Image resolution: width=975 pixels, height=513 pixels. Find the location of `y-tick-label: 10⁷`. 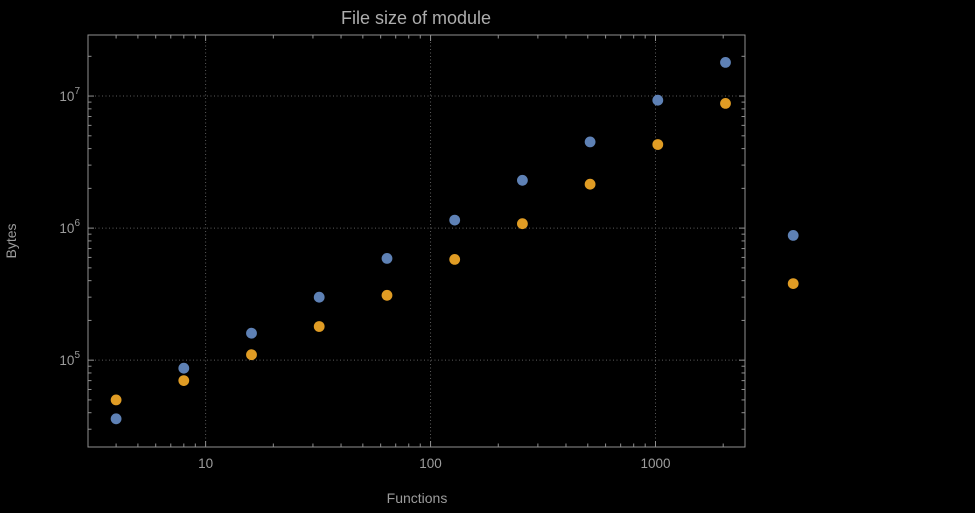

y-tick-label: 10⁷ is located at coordinates (69, 95).